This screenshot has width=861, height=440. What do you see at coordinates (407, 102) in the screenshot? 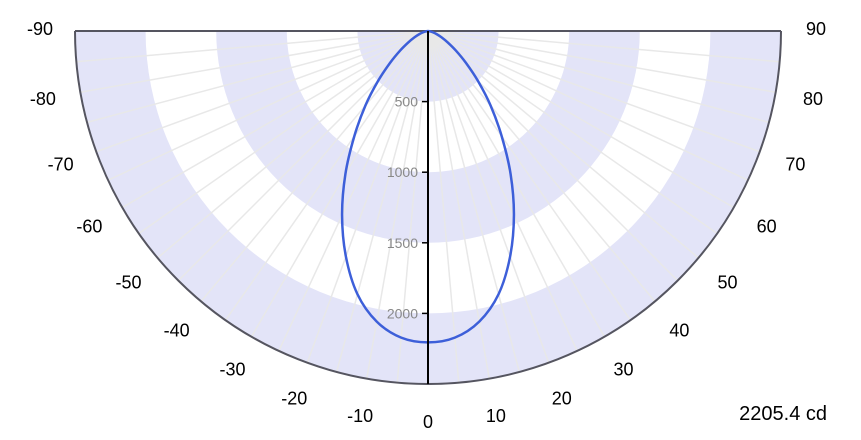
I see `radial-tick-label: 500` at bounding box center [407, 102].